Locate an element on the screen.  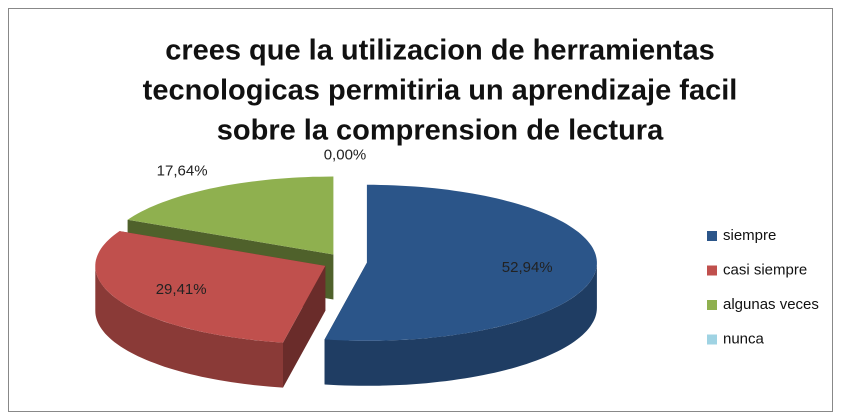
data-label: 52,94% is located at coordinates (527, 267).